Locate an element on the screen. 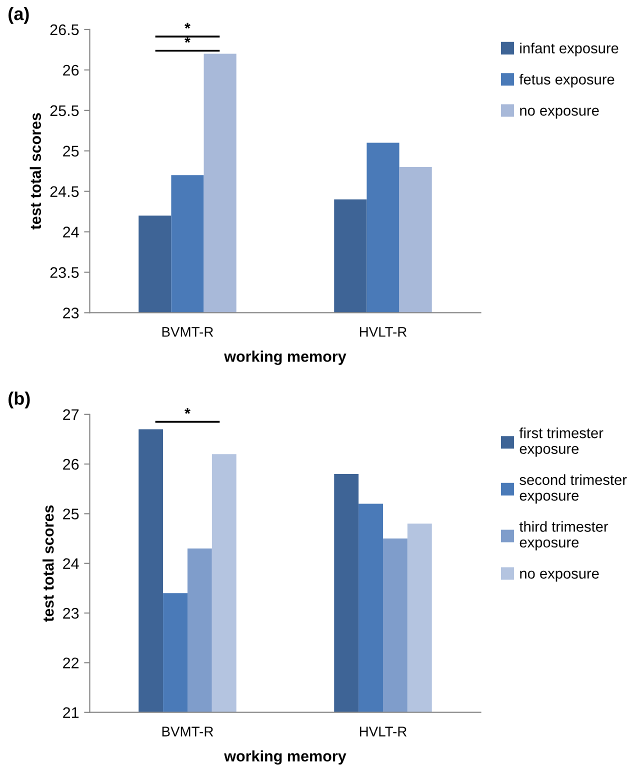 The width and height of the screenshot is (641, 776). chart-title: (a) is located at coordinates (18, 15).